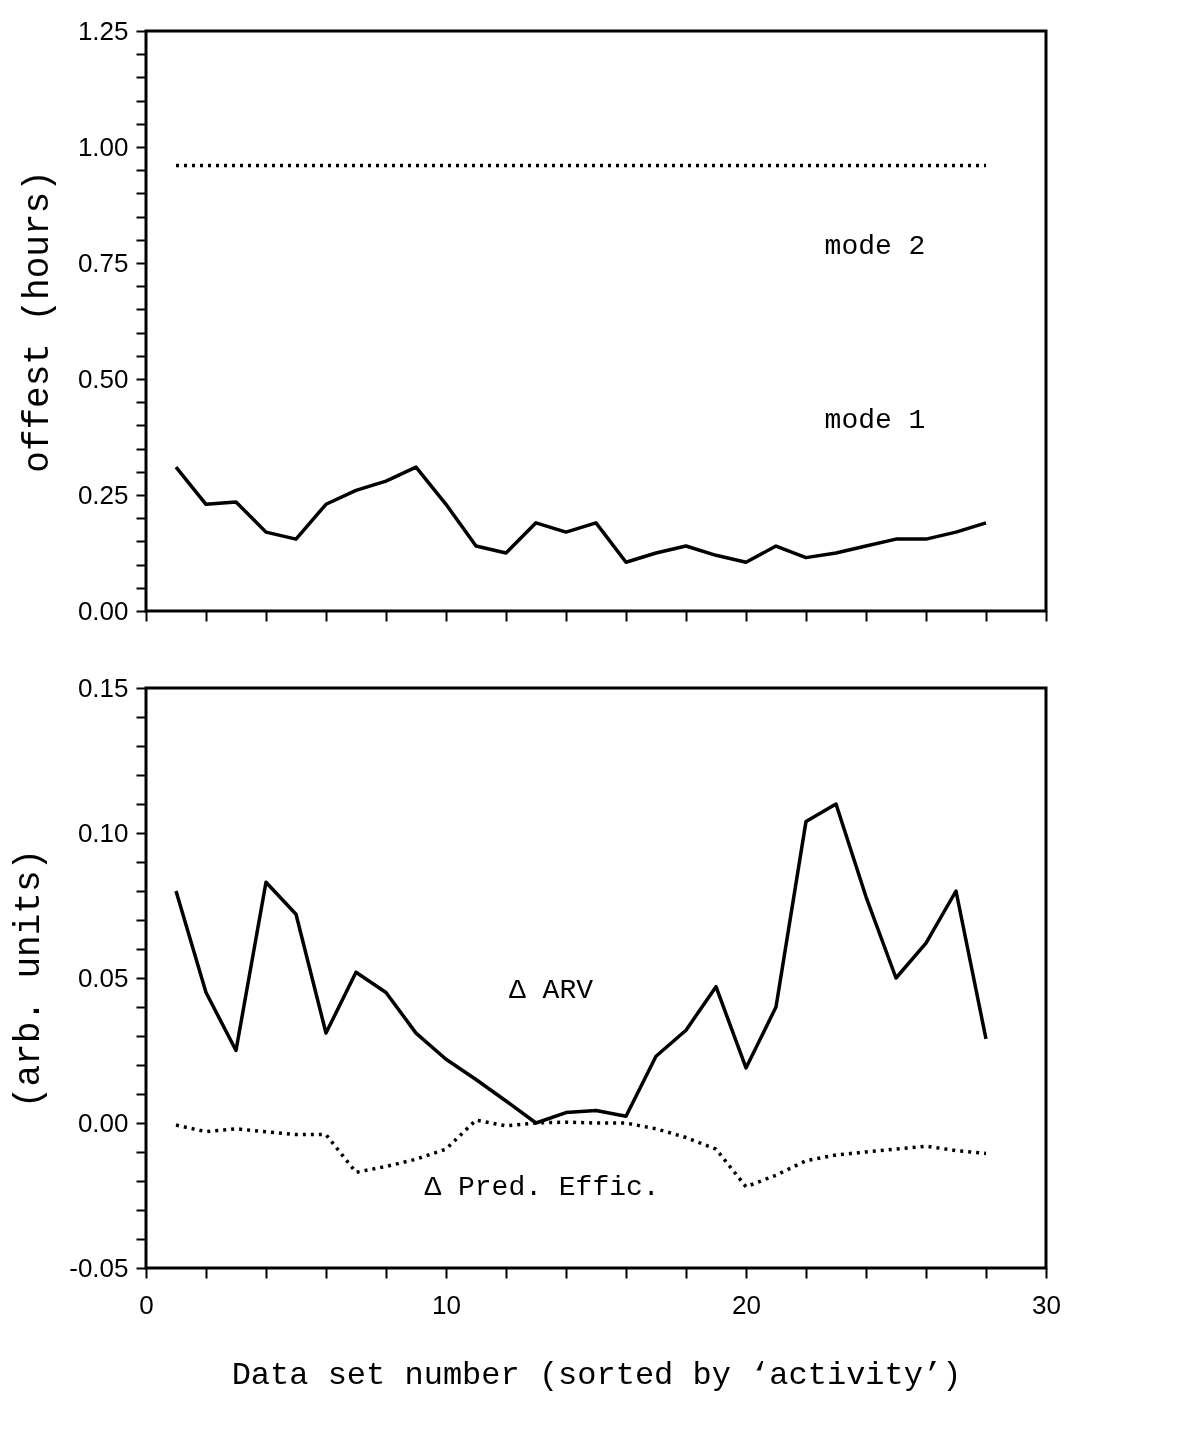 The image size is (1198, 1431). What do you see at coordinates (875, 420) in the screenshot?
I see `annotation: mode 1` at bounding box center [875, 420].